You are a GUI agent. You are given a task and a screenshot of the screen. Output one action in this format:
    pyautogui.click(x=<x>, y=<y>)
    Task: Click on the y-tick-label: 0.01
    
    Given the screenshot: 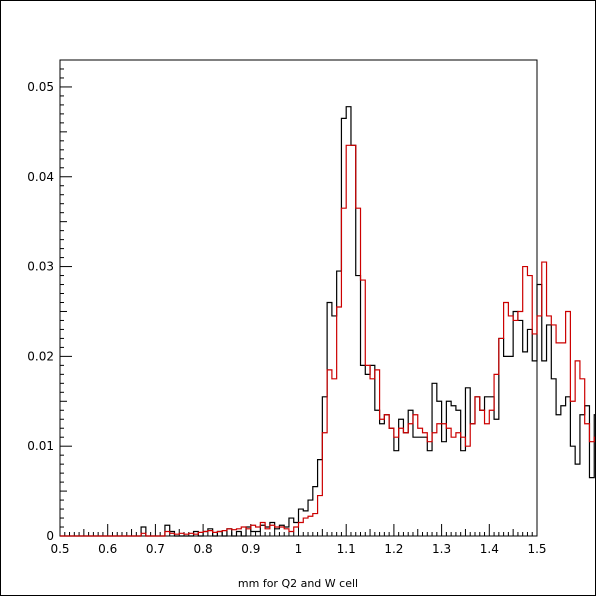 What is the action you would take?
    pyautogui.click(x=40, y=446)
    